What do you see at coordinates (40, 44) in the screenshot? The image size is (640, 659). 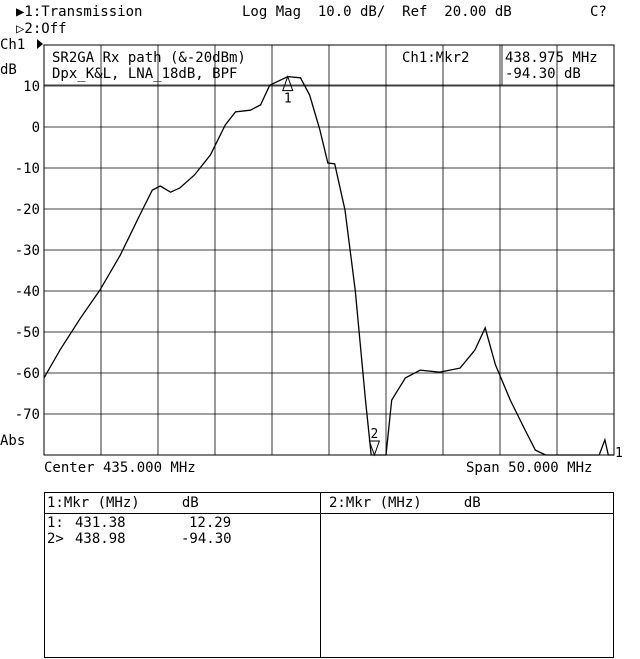 I see `reference-pointer-icon` at bounding box center [40, 44].